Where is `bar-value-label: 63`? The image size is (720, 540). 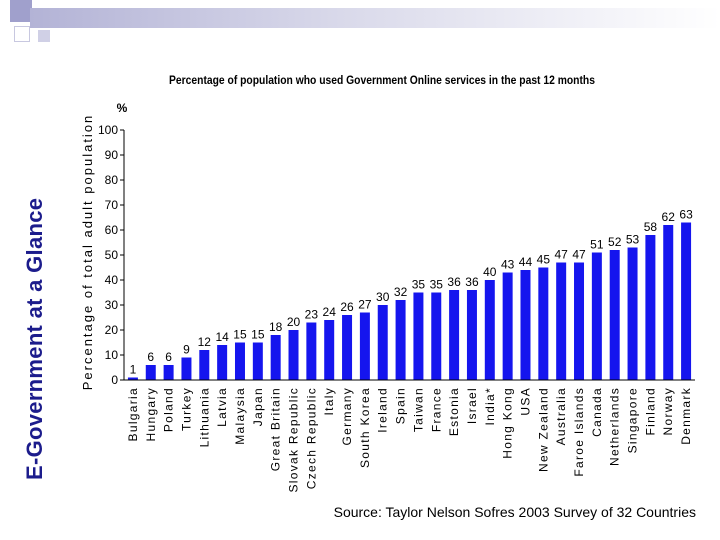 bar-value-label: 63 is located at coordinates (686, 215).